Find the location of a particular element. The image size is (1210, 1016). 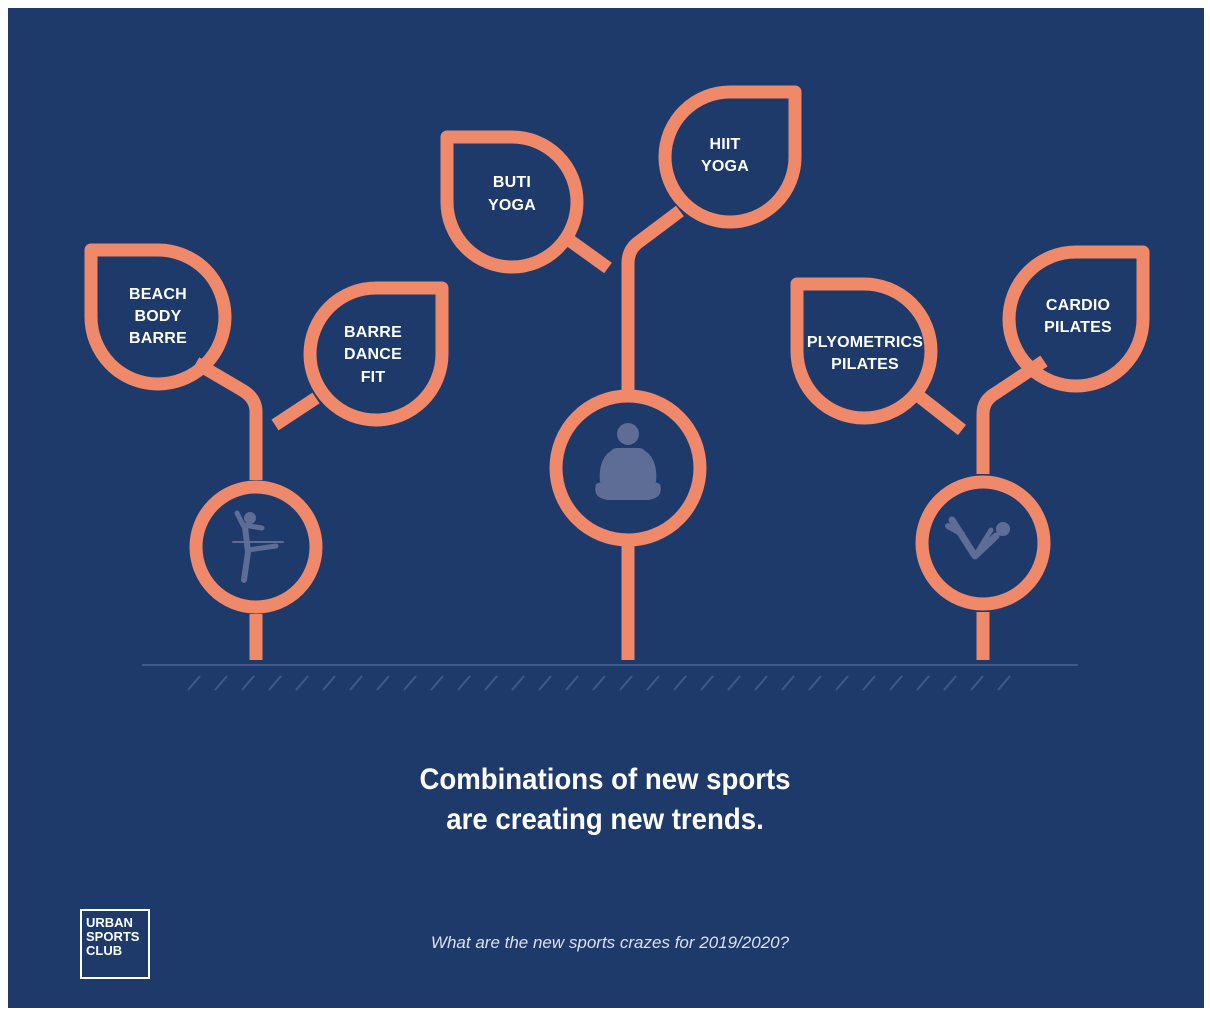

pilates-pose-icon-arm is located at coordinates (983, 543).